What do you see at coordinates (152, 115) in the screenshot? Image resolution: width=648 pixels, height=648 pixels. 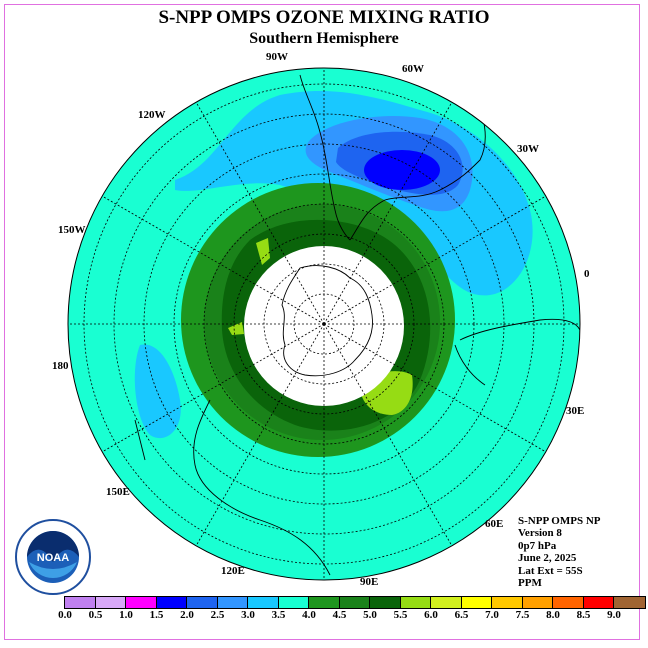 I see `lon-label-120w: 120W` at bounding box center [152, 115].